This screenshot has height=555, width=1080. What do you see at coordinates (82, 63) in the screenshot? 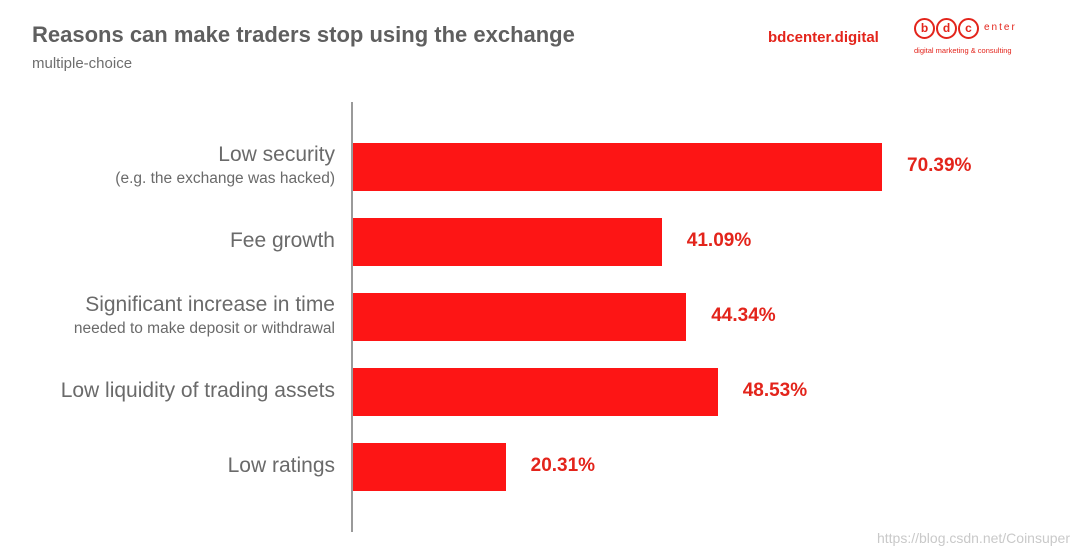
I see `chart-subtitle: multiple-choice` at bounding box center [82, 63].